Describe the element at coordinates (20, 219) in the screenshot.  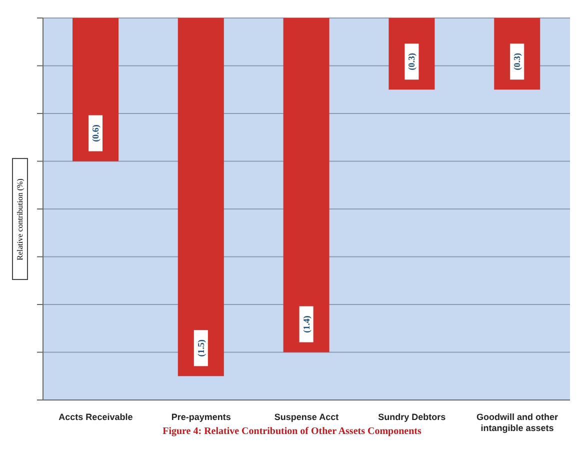
I see `y-axis-title: Relative contribution (%)` at that location.